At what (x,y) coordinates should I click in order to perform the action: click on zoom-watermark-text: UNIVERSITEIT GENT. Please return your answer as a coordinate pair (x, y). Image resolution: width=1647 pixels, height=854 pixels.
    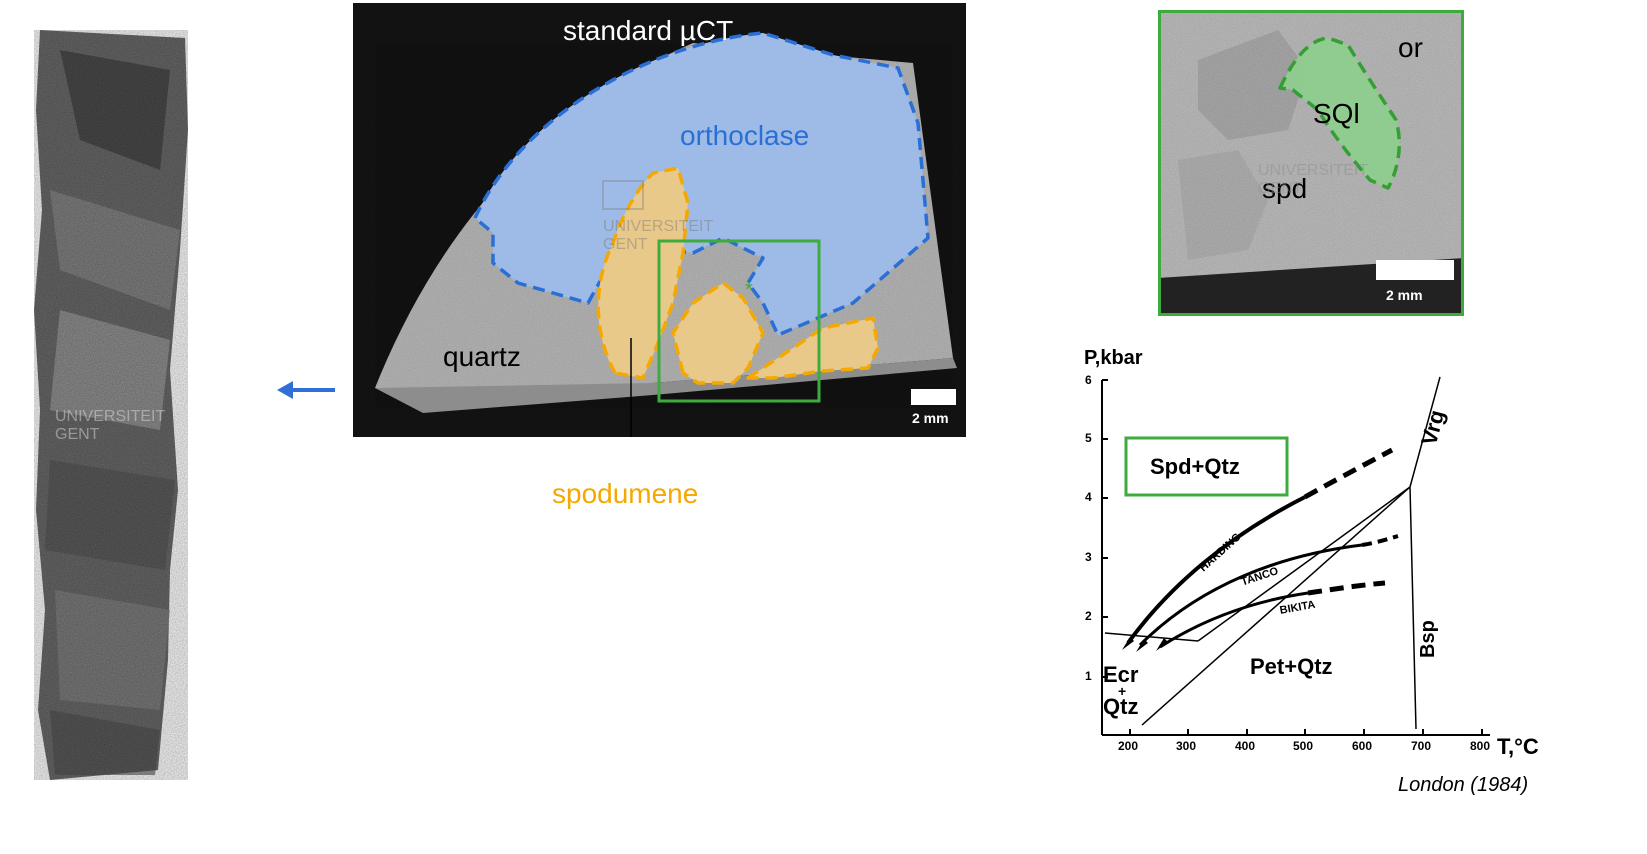
    Looking at the image, I should click on (1313, 180).